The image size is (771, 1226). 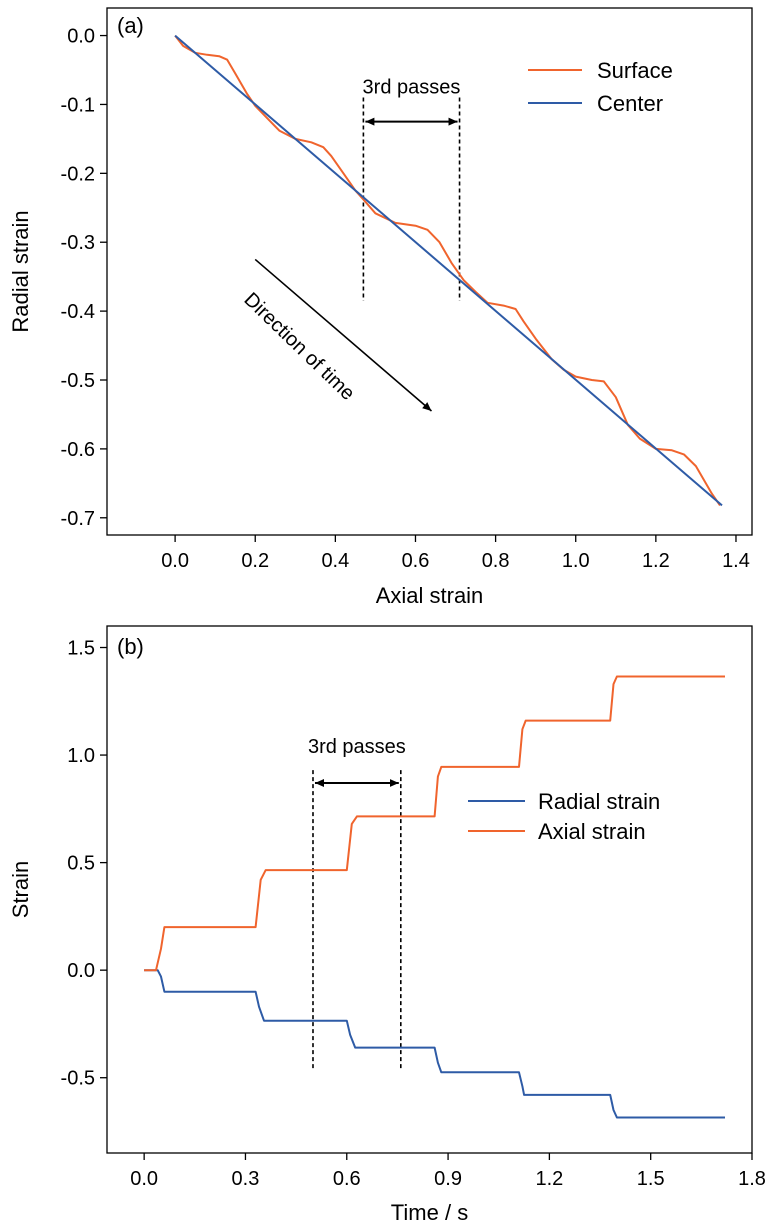 What do you see at coordinates (81, 864) in the screenshot?
I see `y-tick-label: 0.5` at bounding box center [81, 864].